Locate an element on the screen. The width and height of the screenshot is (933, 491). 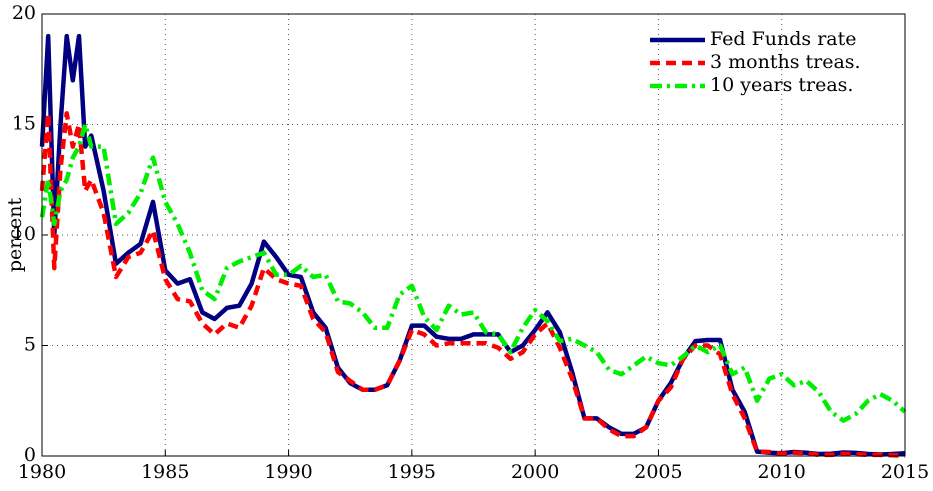
y-tick-label: 15 is located at coordinates (24, 124).